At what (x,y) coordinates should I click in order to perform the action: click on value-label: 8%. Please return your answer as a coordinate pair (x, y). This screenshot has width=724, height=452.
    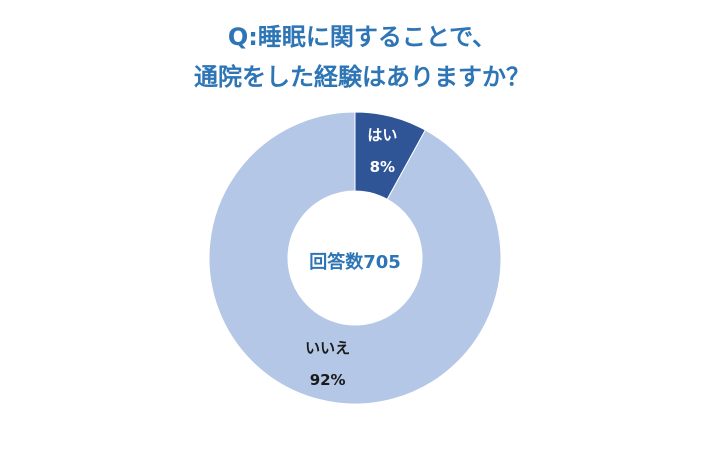
    Looking at the image, I should click on (382, 167).